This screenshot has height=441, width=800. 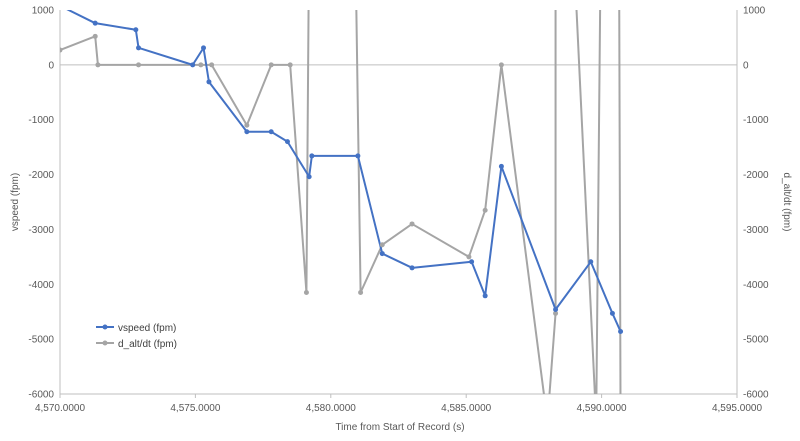 I want to click on y2-tick-label: -4000, so click(x=756, y=285).